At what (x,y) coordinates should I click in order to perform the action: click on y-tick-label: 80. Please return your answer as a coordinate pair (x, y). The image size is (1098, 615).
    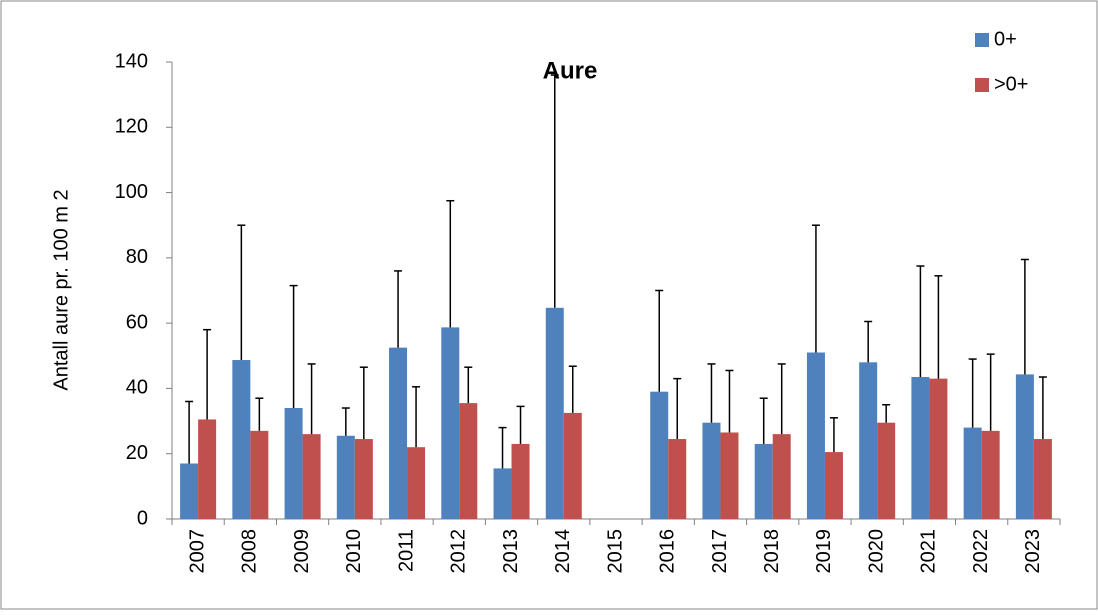
    Looking at the image, I should click on (137, 257).